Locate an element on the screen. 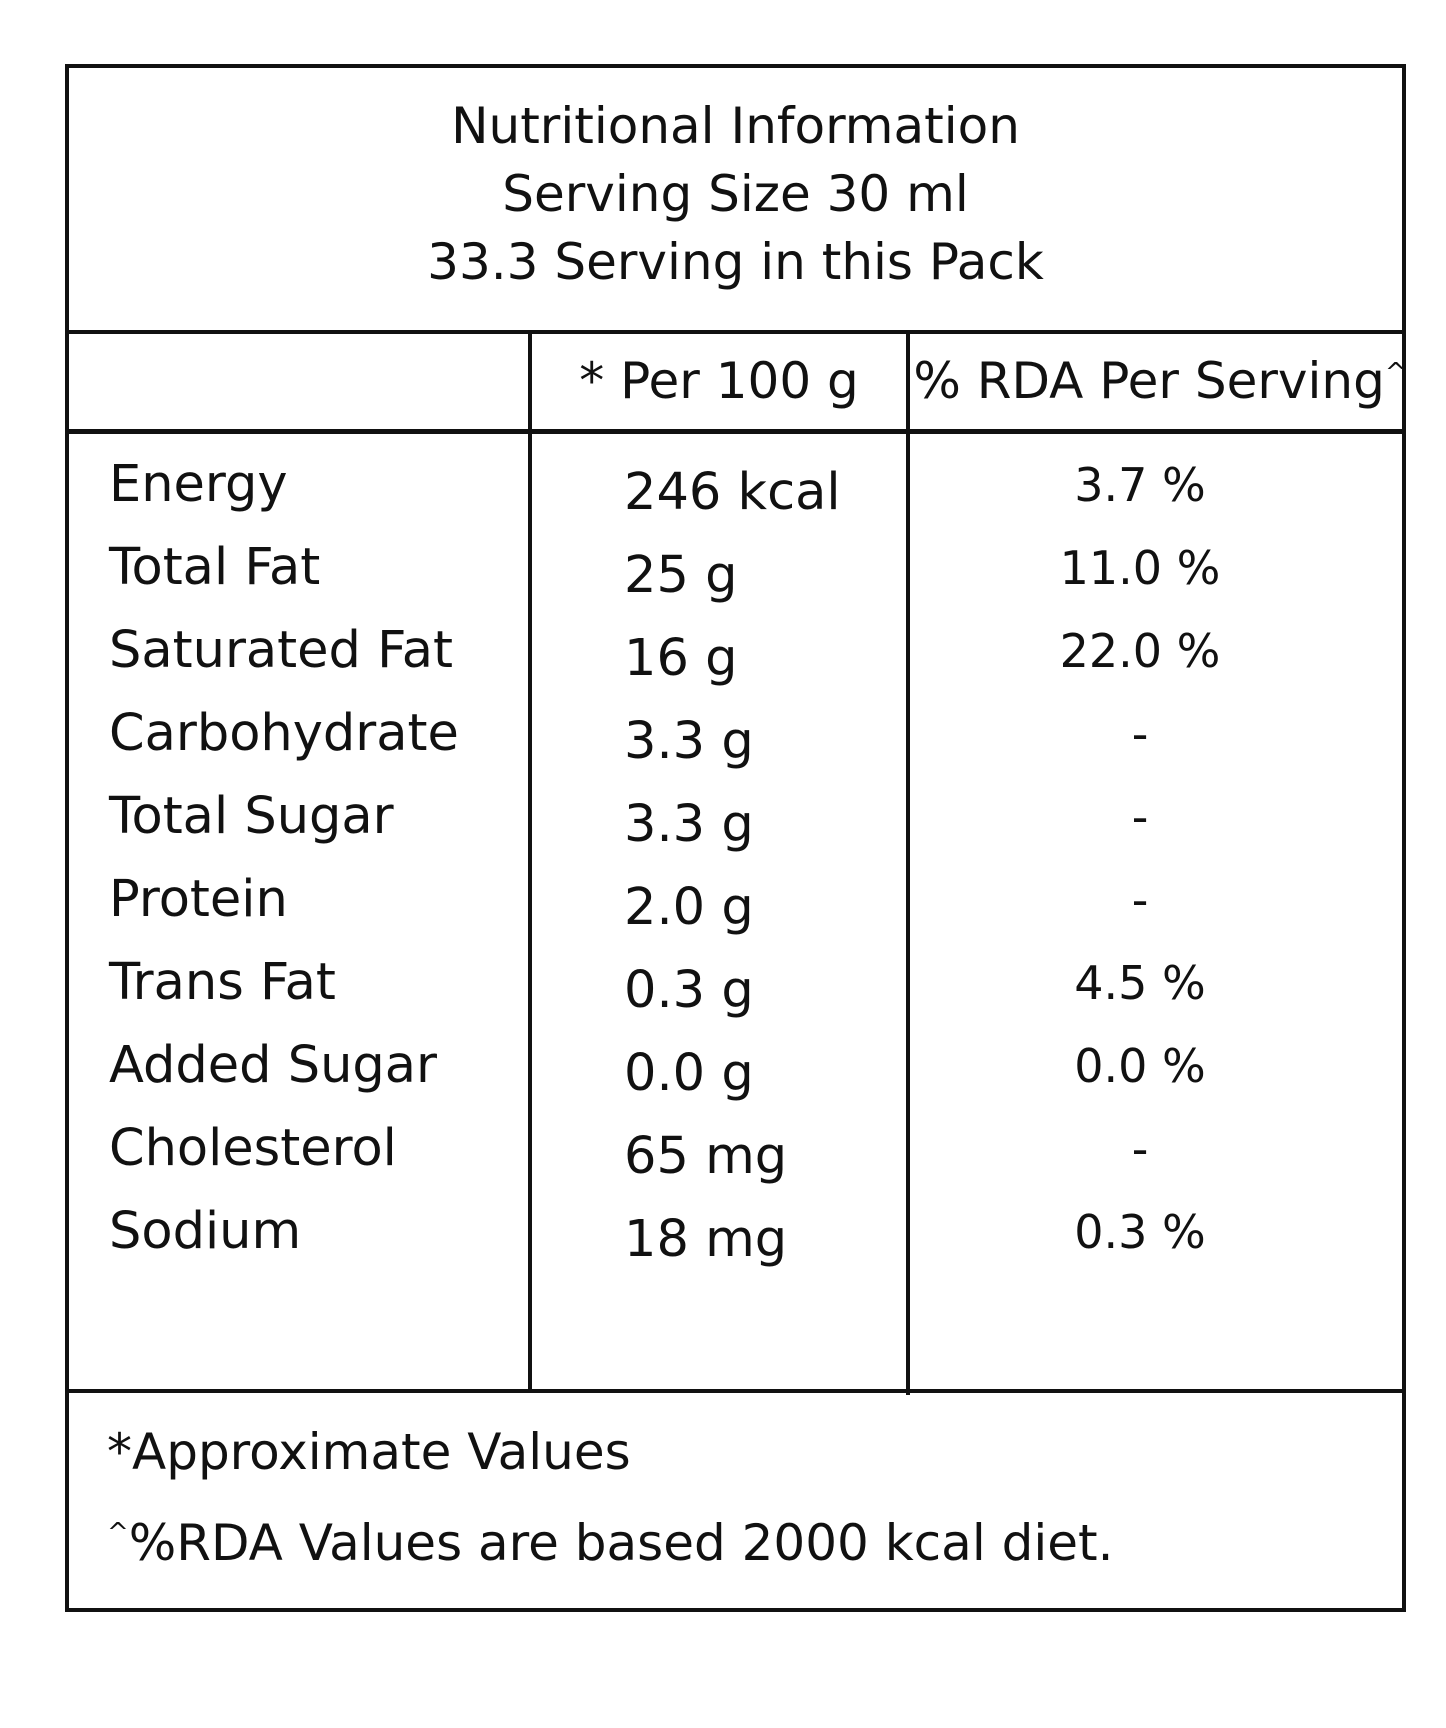 The height and width of the screenshot is (1728, 1446). nutrient-row: Protein 2.0 g - is located at coordinates (735, 900).